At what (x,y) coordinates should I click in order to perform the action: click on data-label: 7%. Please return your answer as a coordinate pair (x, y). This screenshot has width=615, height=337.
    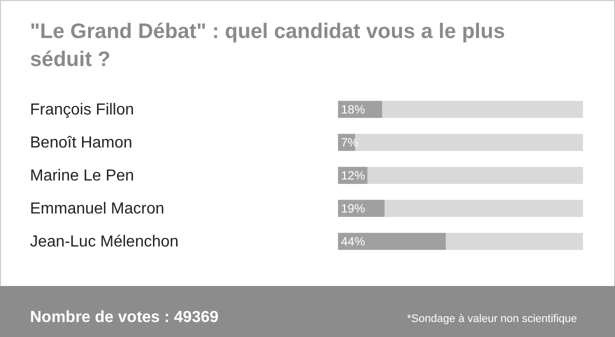
    Looking at the image, I should click on (350, 143).